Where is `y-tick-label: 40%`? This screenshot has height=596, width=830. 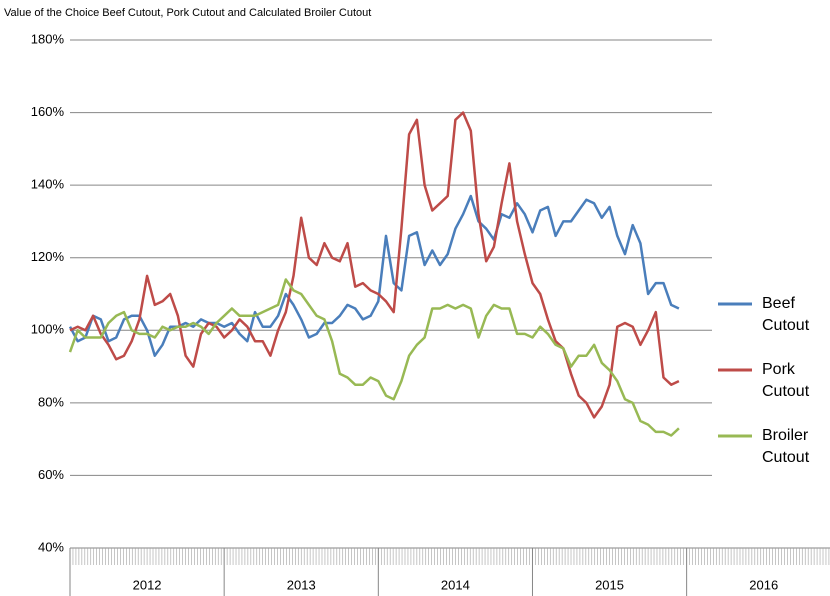 y-tick-label: 40% is located at coordinates (51, 546).